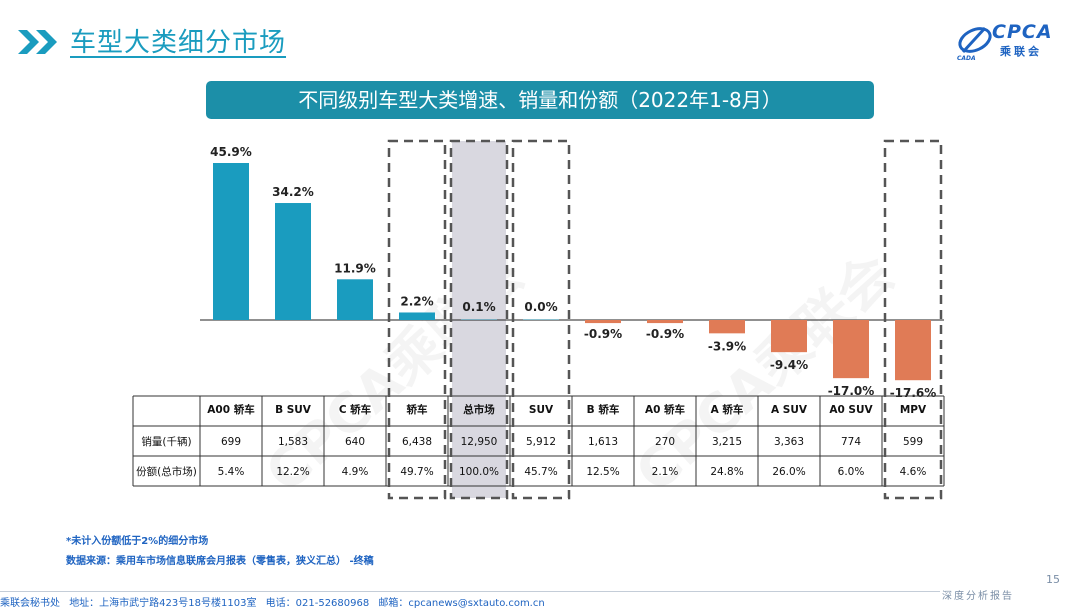 The width and height of the screenshot is (1080, 609). What do you see at coordinates (540, 472) in the screenshot?
I see `table-cell: 45.7%` at bounding box center [540, 472].